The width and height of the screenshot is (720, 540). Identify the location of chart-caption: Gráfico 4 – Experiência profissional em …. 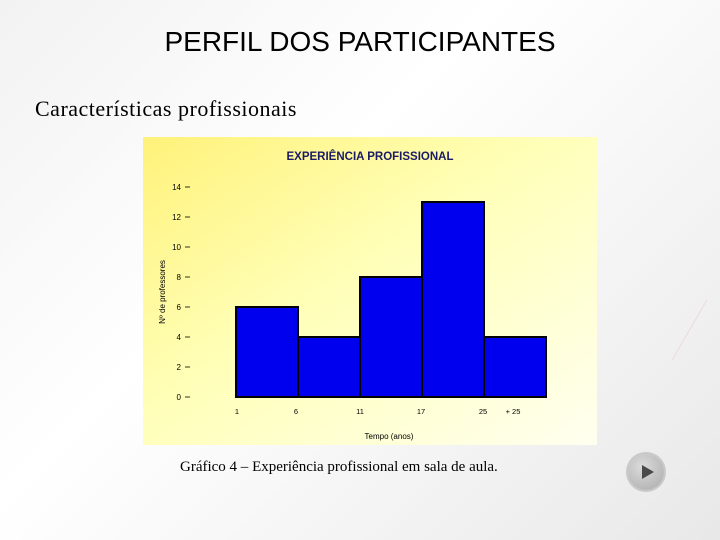
(339, 467).